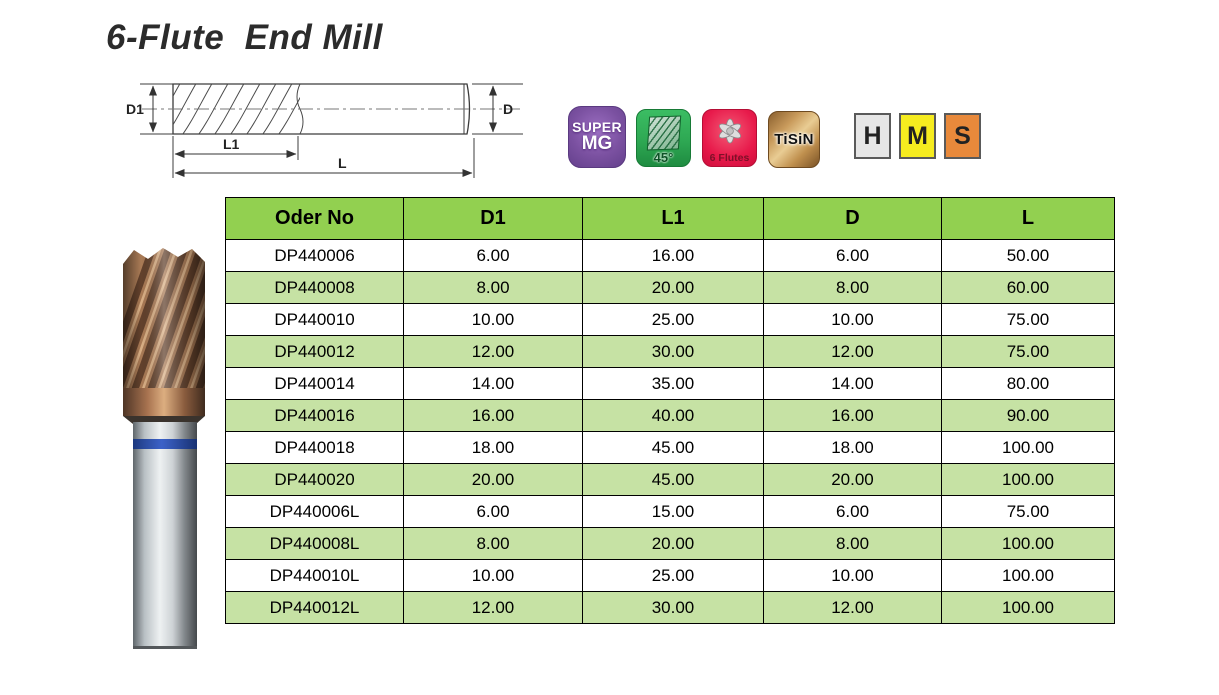  What do you see at coordinates (165, 444) in the screenshot?
I see `photo-blue-ring` at bounding box center [165, 444].